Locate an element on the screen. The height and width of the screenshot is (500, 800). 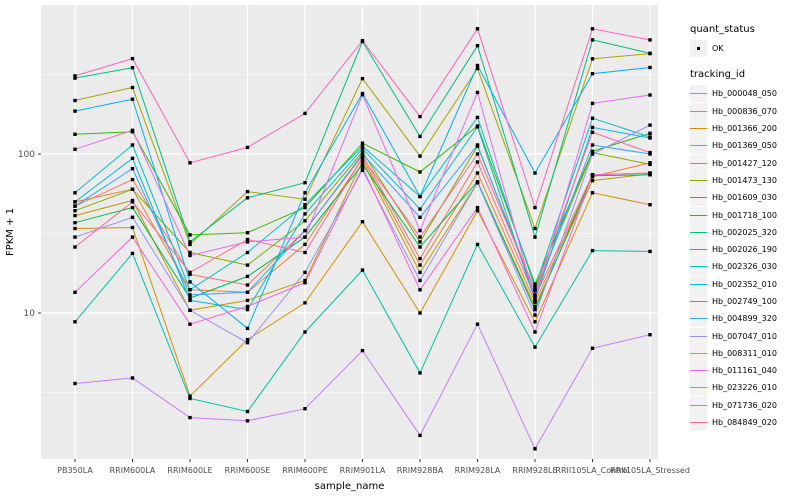
legend-label: Hb_008311_010 is located at coordinates (744, 353).